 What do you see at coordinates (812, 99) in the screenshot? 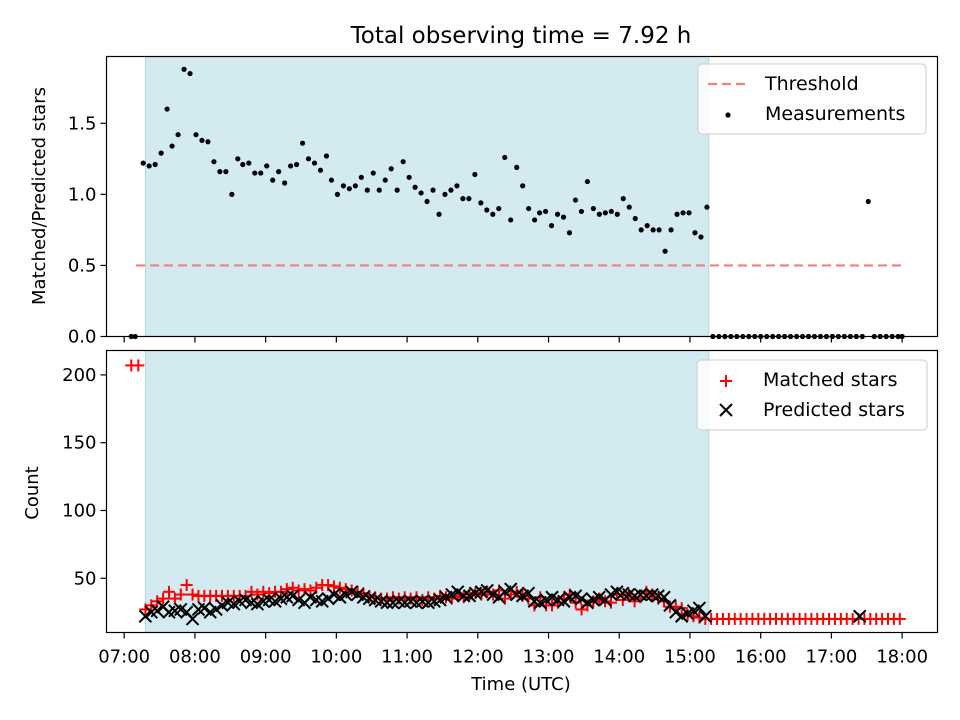
I see `top-legend: Threshold Measurements` at bounding box center [812, 99].